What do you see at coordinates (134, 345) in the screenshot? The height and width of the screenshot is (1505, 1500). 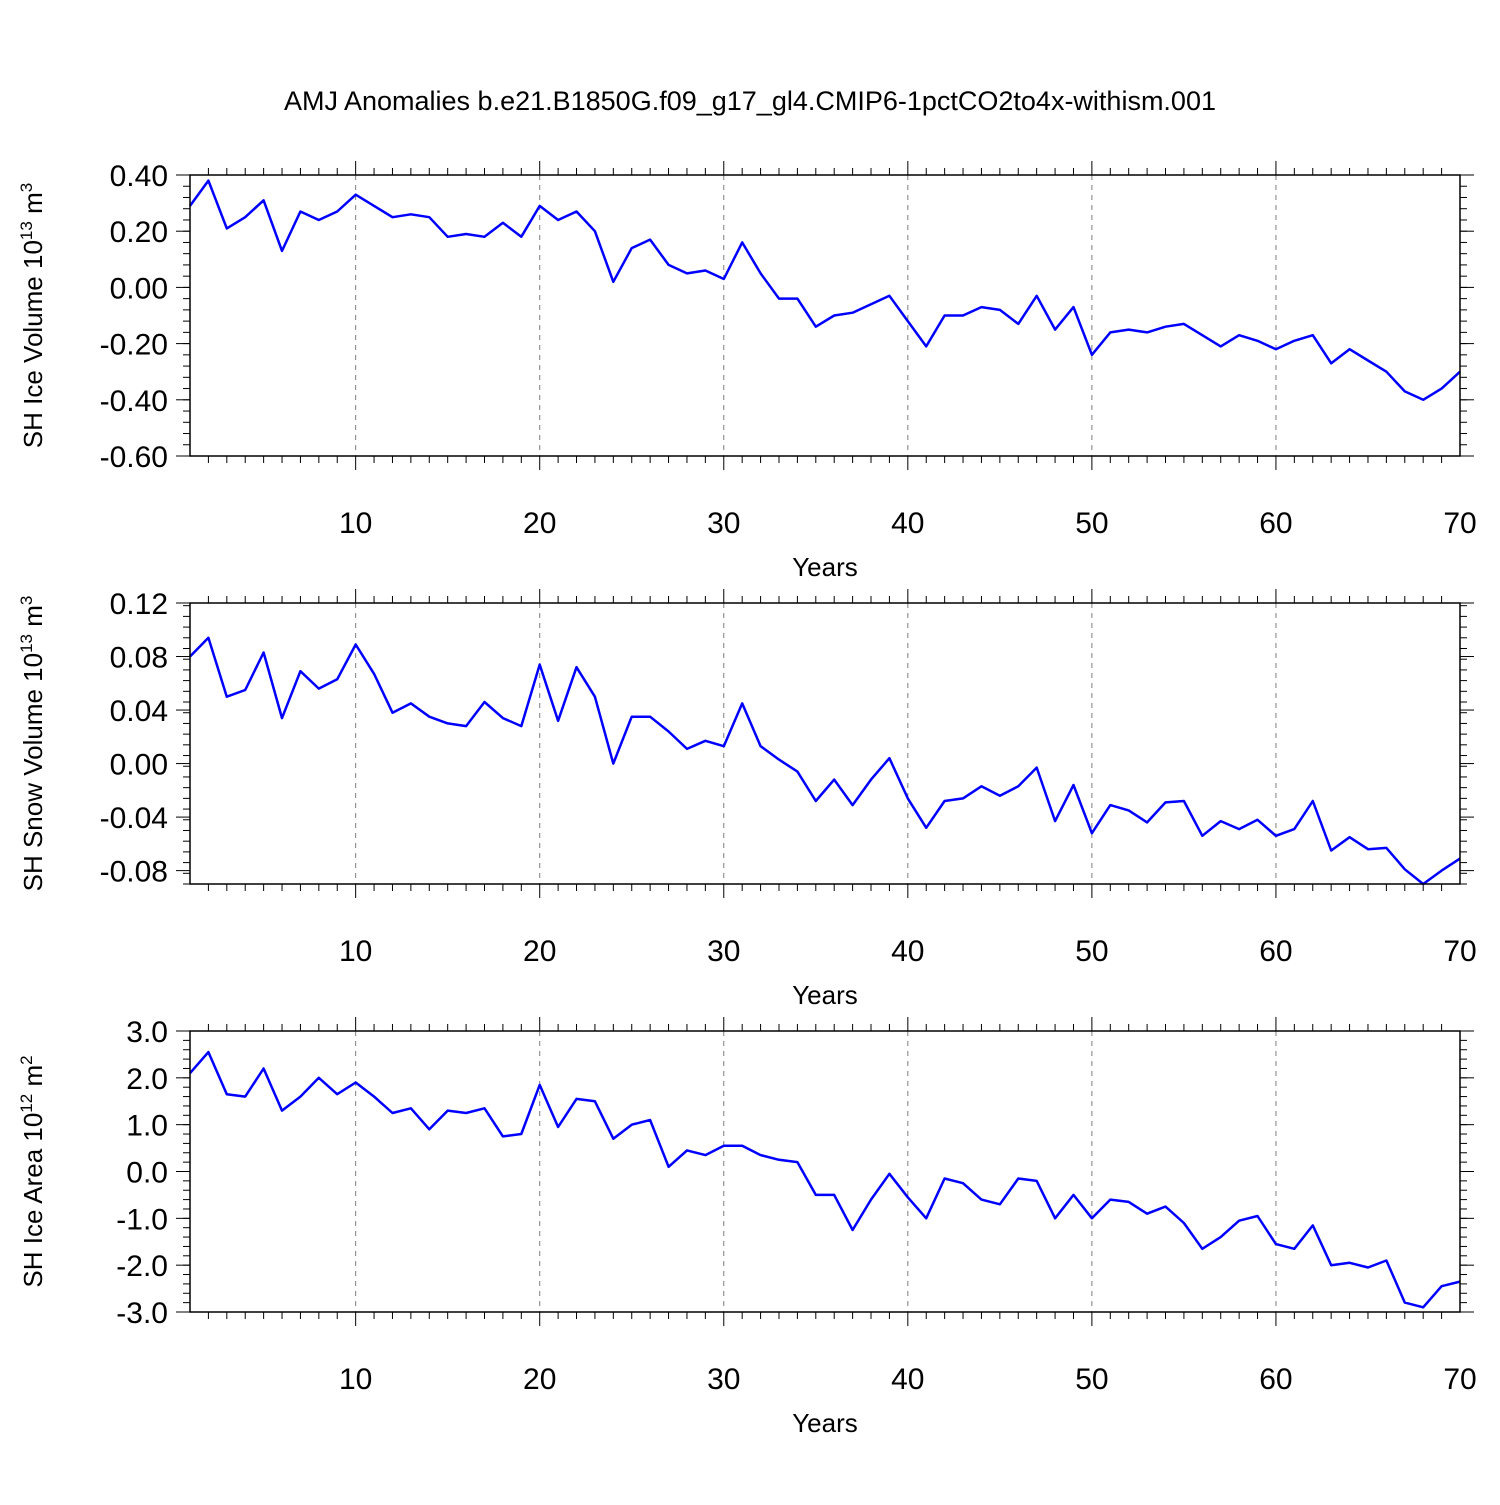 I see `y-tick-label: -0.20` at bounding box center [134, 345].